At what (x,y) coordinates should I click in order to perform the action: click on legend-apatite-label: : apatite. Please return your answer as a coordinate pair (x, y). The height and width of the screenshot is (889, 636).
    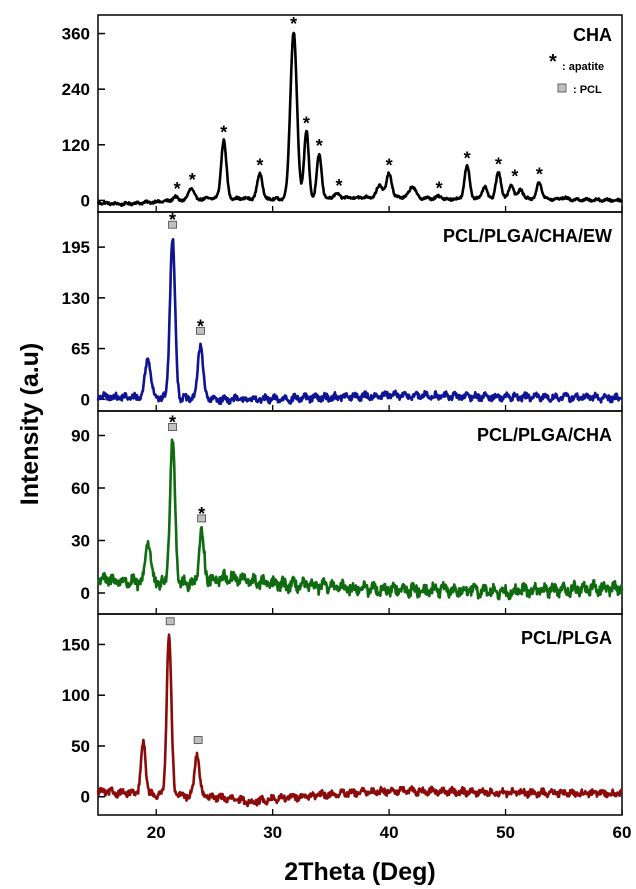
    Looking at the image, I should click on (583, 67).